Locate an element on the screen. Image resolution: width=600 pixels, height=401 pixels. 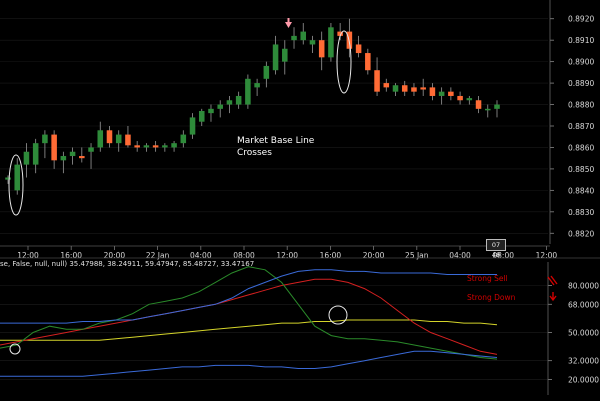
strong-sell-icon is located at coordinates (552, 280).